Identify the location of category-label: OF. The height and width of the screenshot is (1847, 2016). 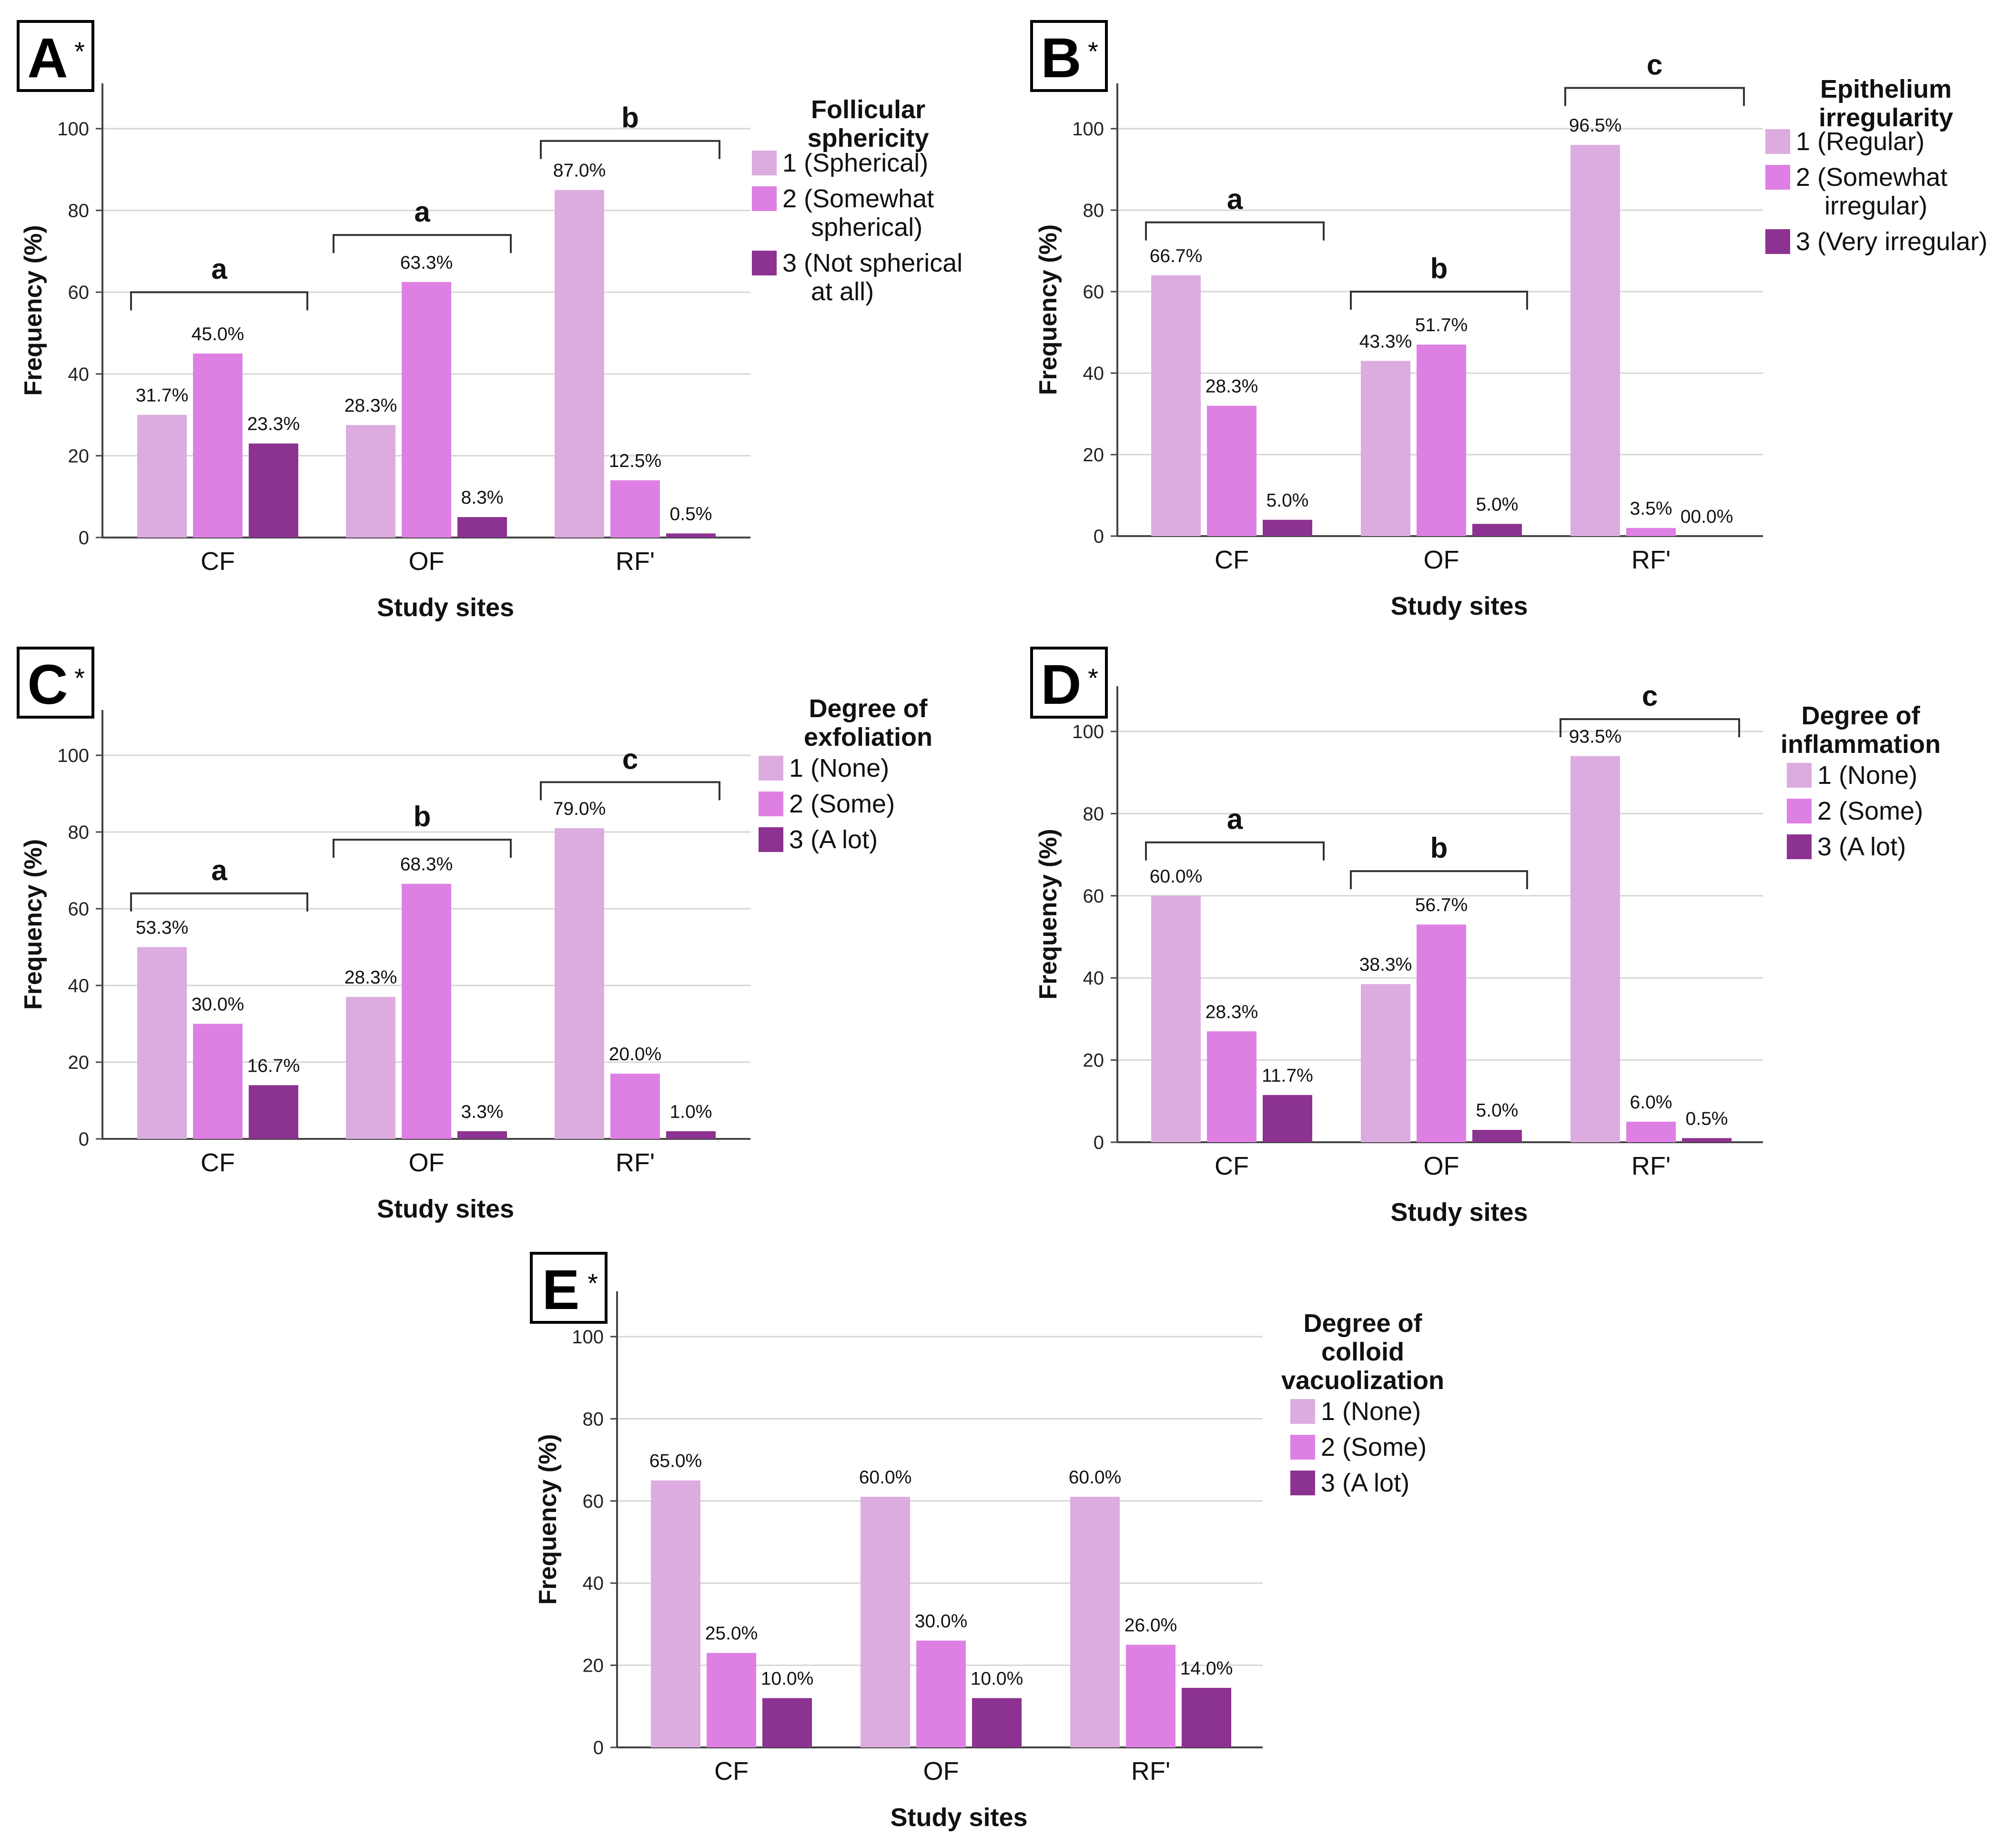
(1441, 1166).